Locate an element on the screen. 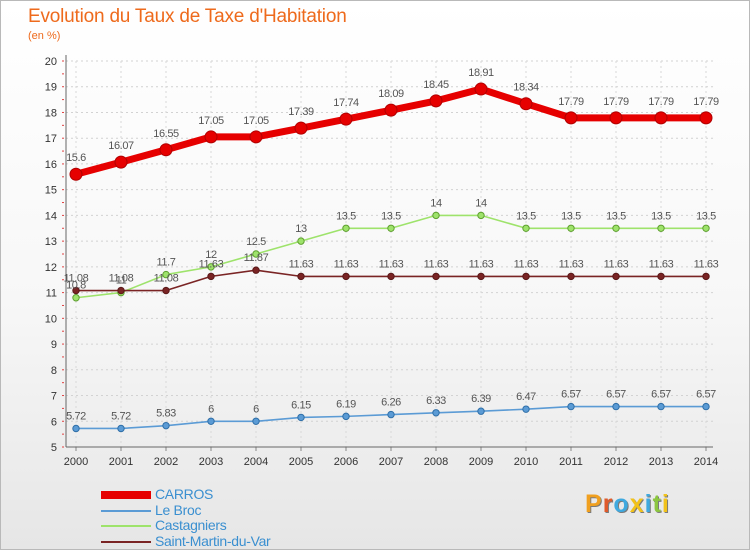  data-label-castagniers: 14 is located at coordinates (436, 203).